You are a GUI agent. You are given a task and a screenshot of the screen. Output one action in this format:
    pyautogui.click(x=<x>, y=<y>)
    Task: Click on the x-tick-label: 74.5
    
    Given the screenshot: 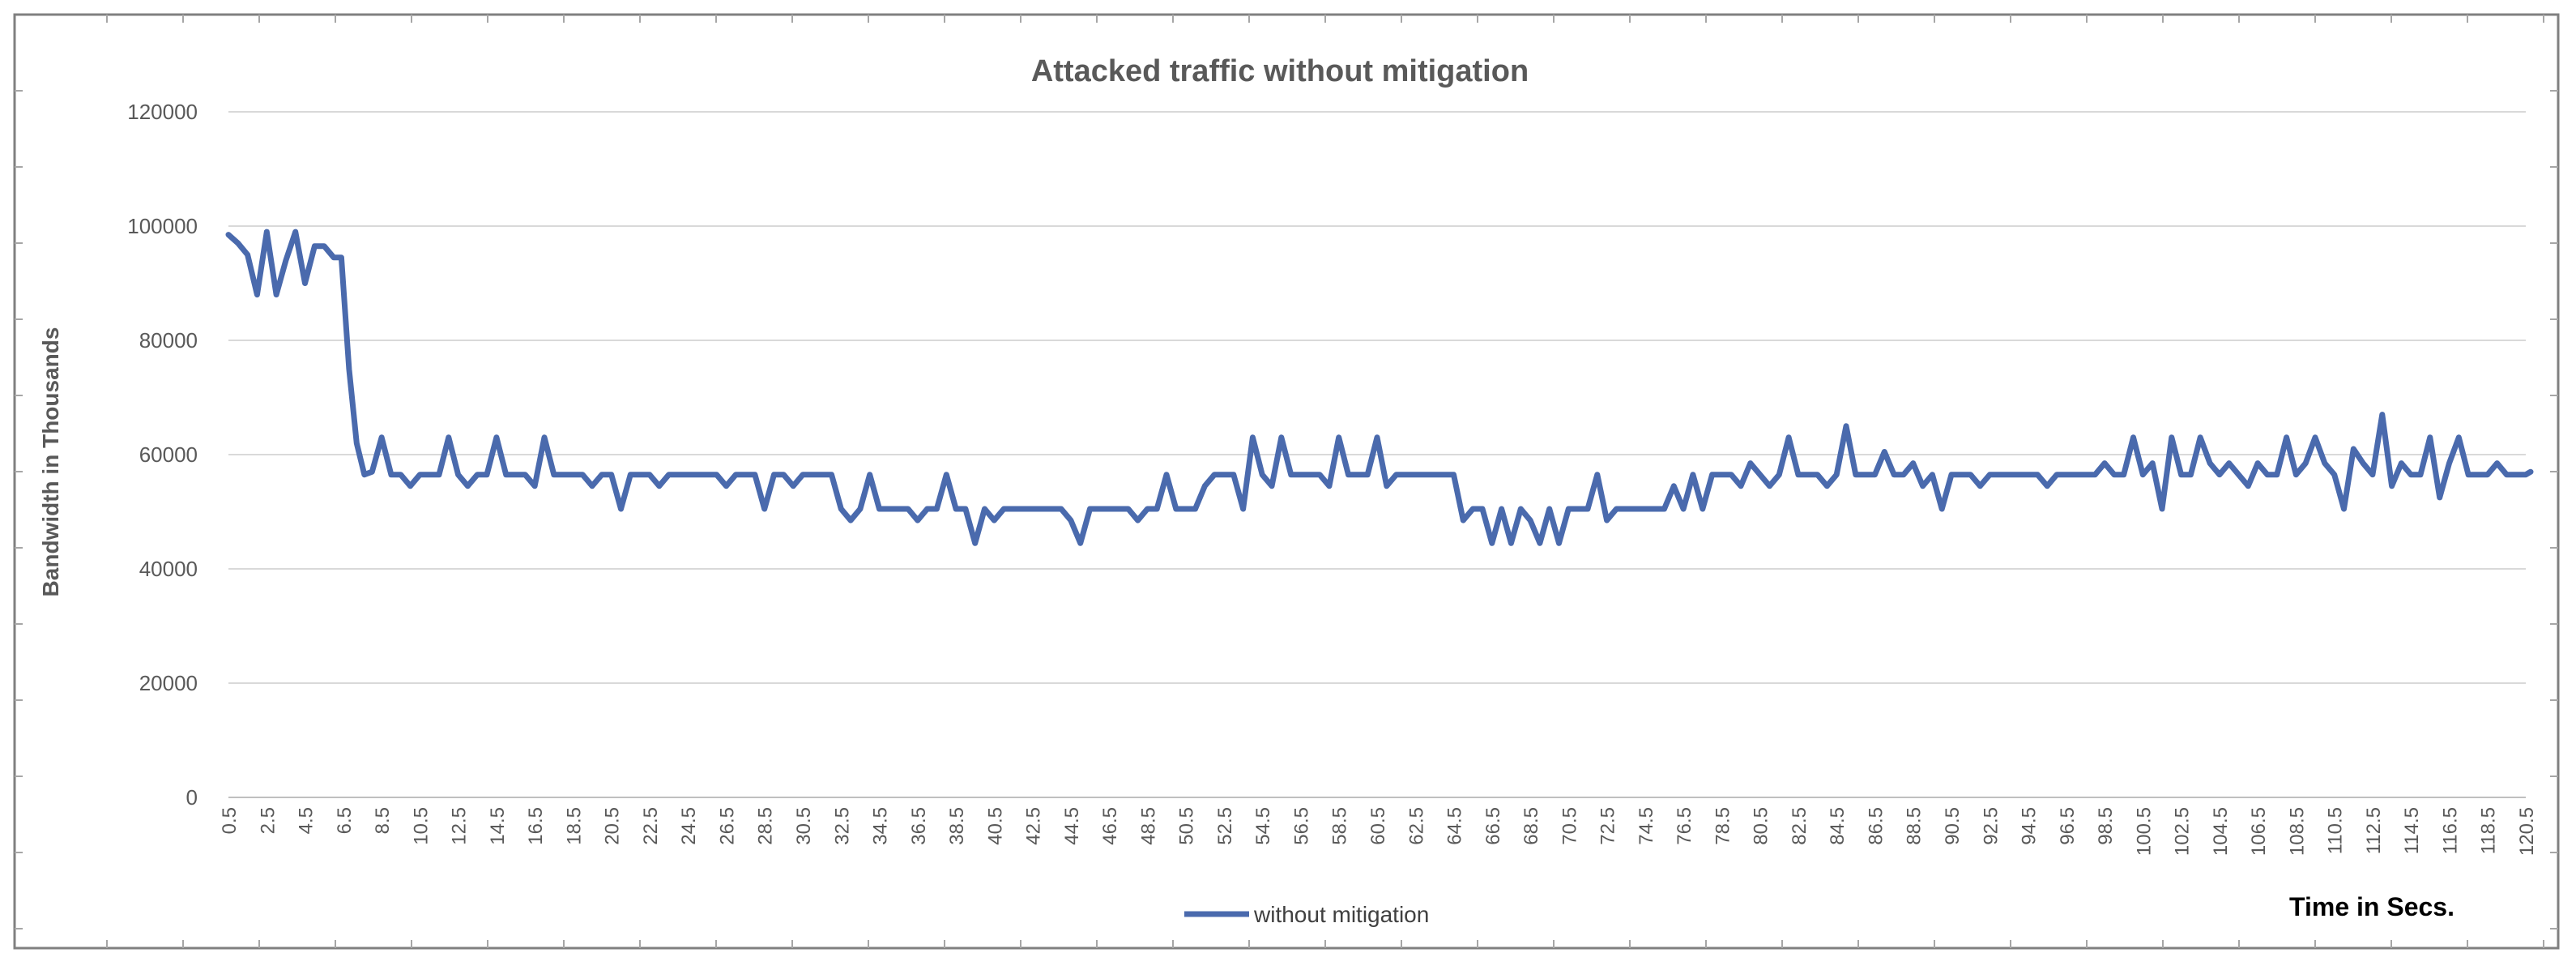 What is the action you would take?
    pyautogui.click(x=1647, y=826)
    